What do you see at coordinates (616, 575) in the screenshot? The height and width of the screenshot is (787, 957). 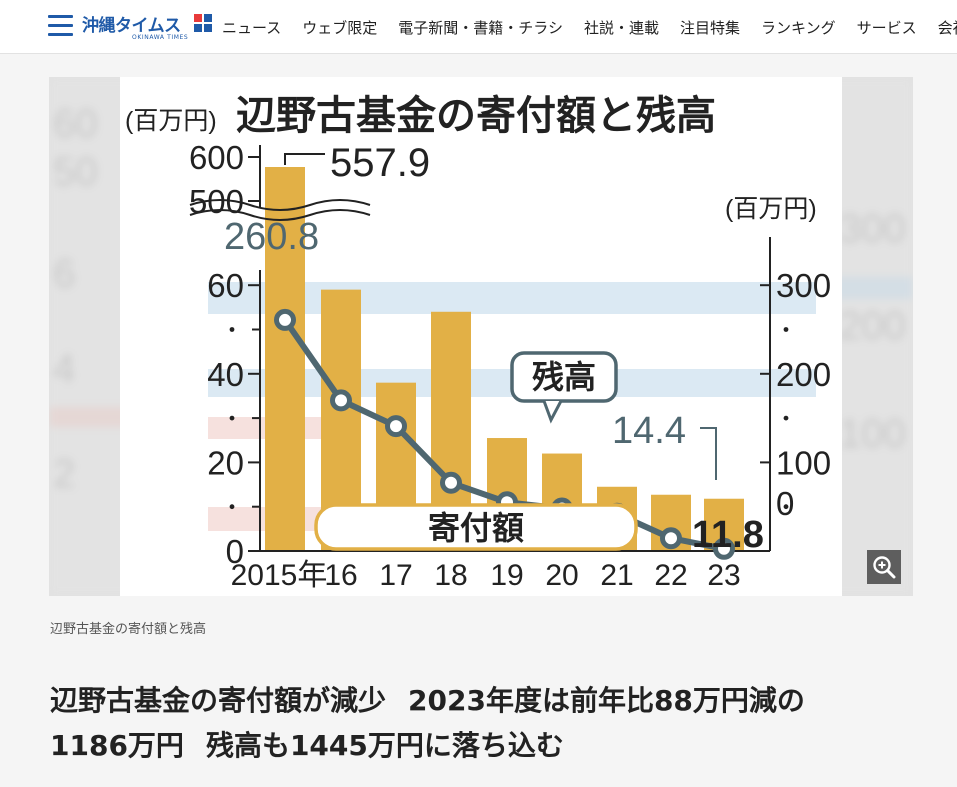 I see `x-tick-label-21: 21` at bounding box center [616, 575].